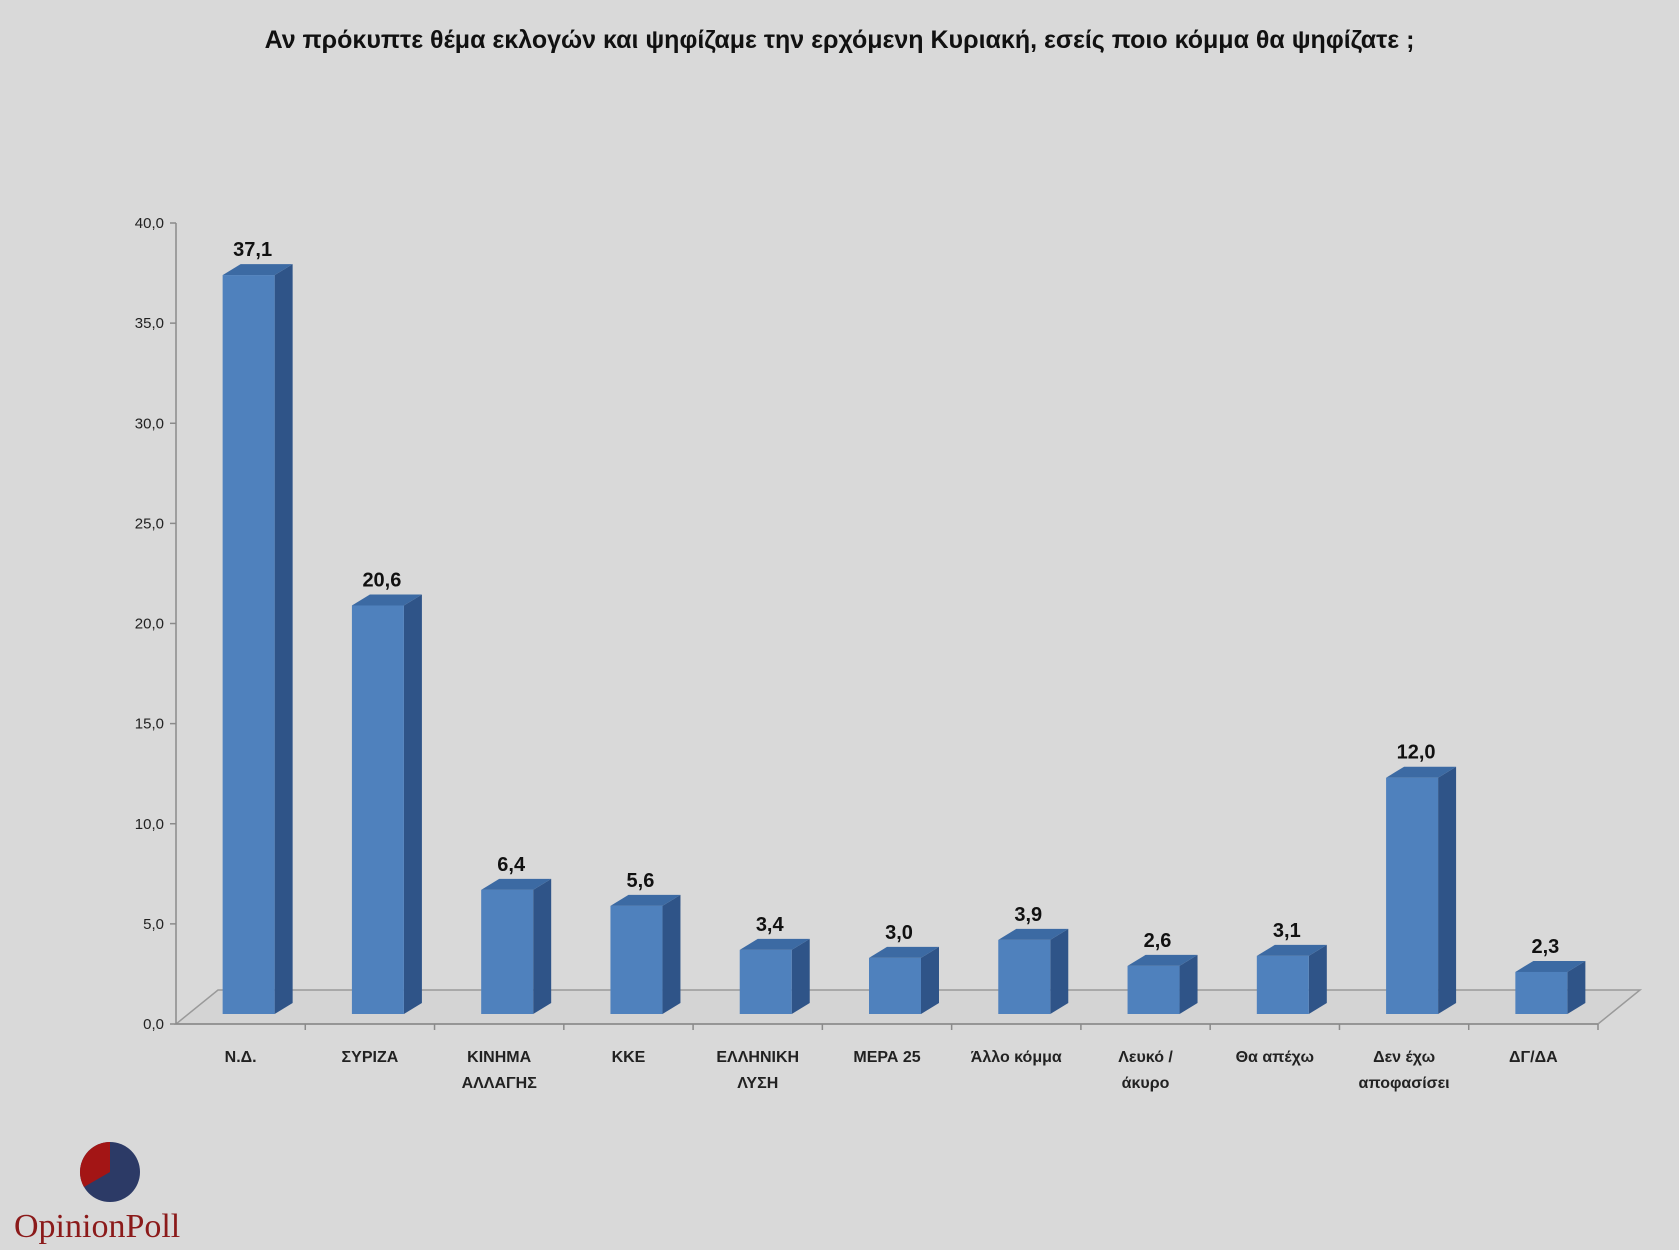 The image size is (1679, 1250). Describe the element at coordinates (252, 250) in the screenshot. I see `data-label: 37,1` at that location.